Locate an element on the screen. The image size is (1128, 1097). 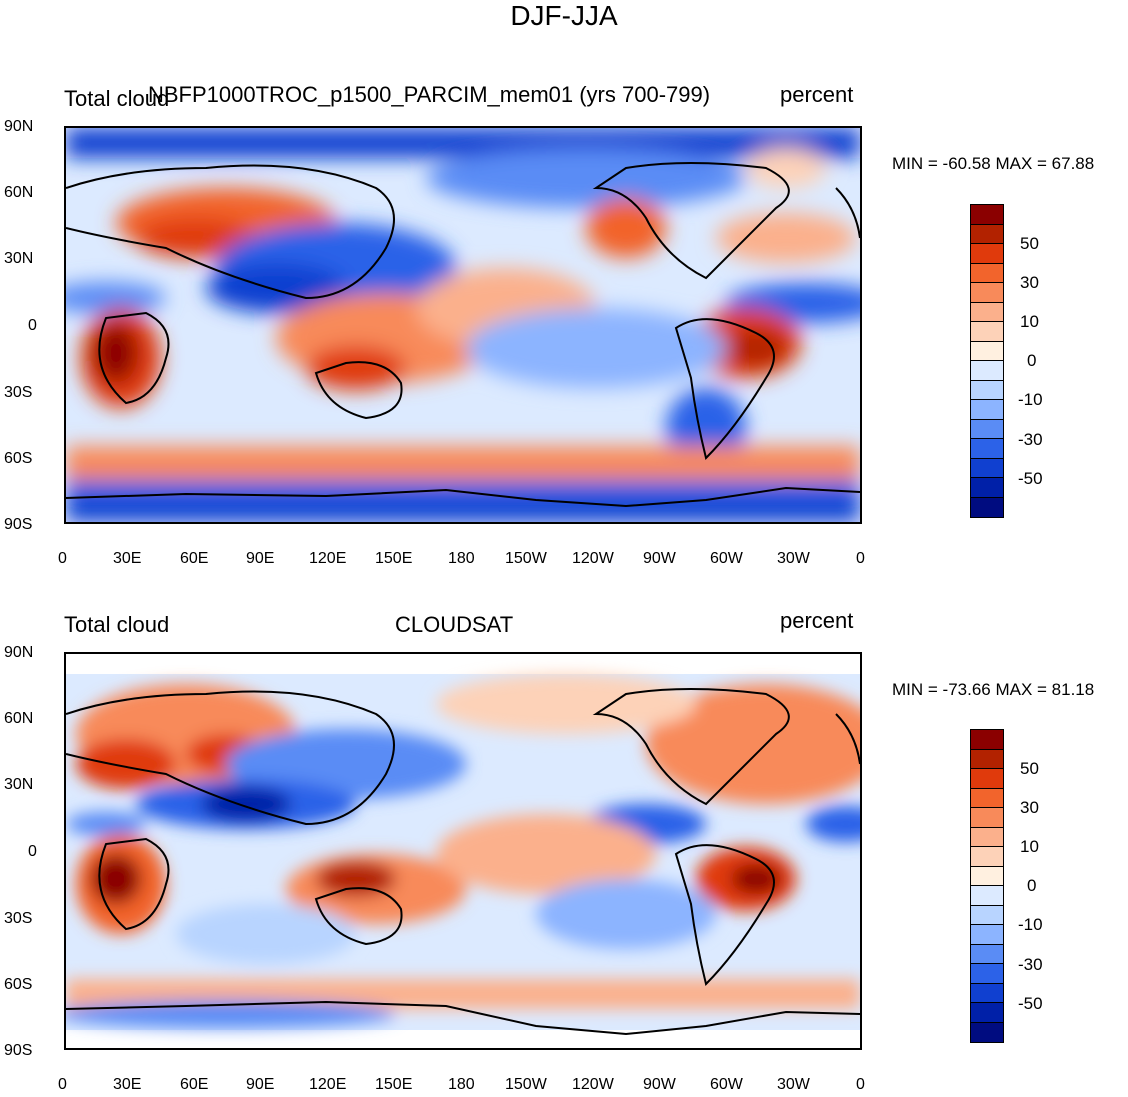
main-title: DJF-JJA is located at coordinates (564, 15).